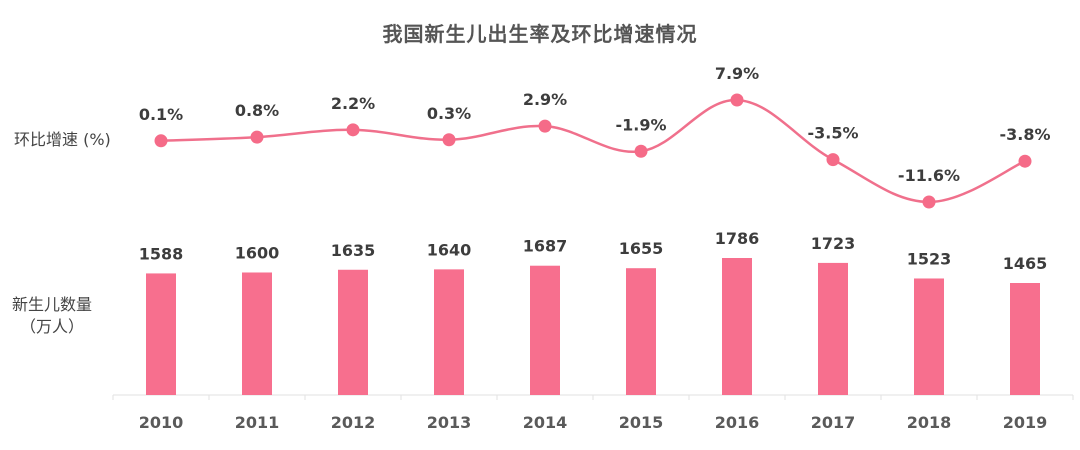  I want to click on x-tick-label: 2011, so click(257, 422).